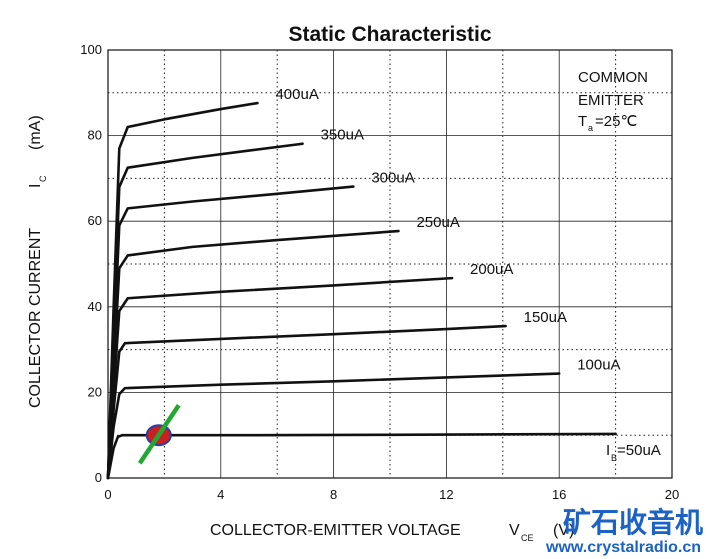  Describe the element at coordinates (590, 128) in the screenshot. I see `annotation-temp-sub: a` at that location.